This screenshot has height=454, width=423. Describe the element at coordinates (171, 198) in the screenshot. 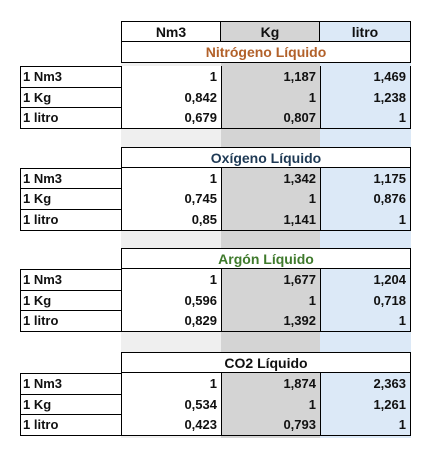

I see `cell-nm3: 0,745` at that location.